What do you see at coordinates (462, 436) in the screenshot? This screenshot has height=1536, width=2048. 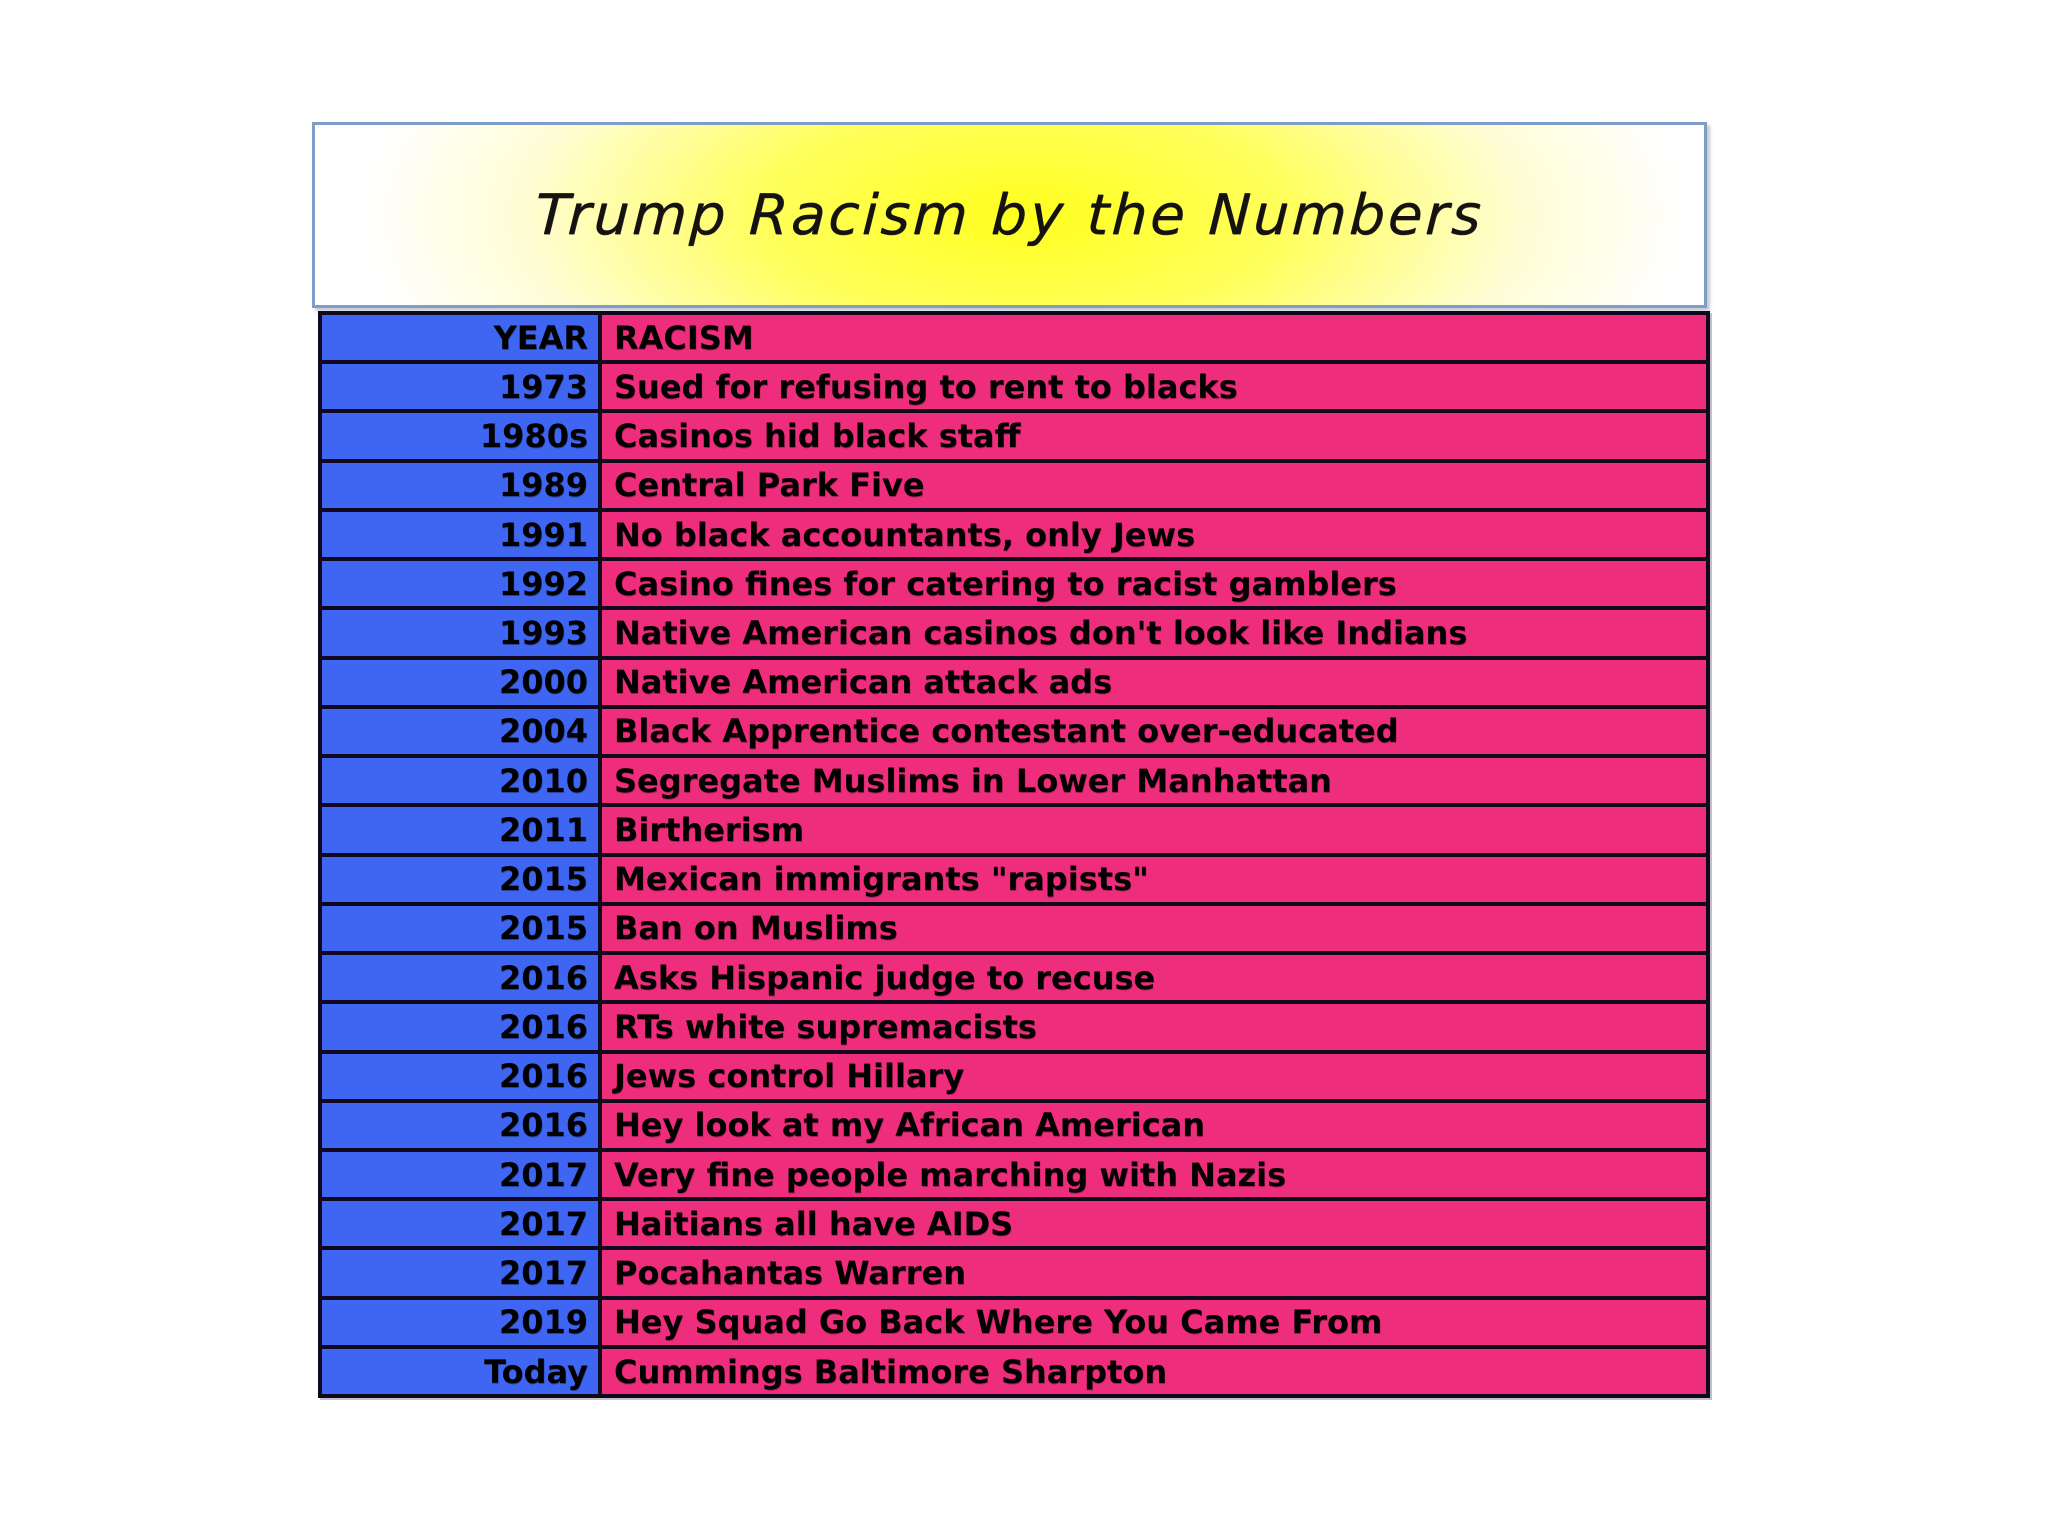 I see `year-cell: 1980s` at bounding box center [462, 436].